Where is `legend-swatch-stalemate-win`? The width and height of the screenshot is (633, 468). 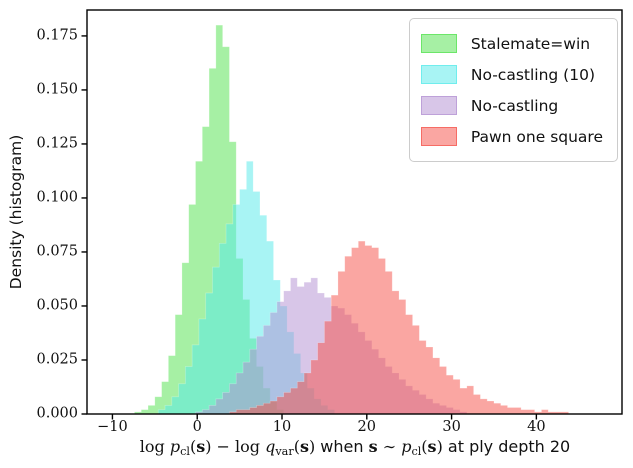
legend-swatch-stalemate-win is located at coordinates (438, 43).